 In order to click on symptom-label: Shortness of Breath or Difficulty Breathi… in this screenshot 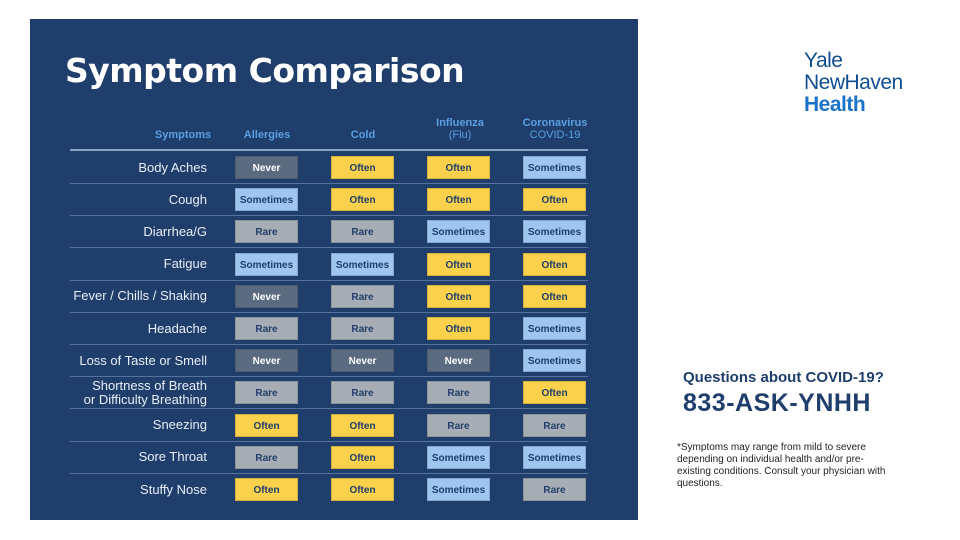, I will do `click(145, 392)`.